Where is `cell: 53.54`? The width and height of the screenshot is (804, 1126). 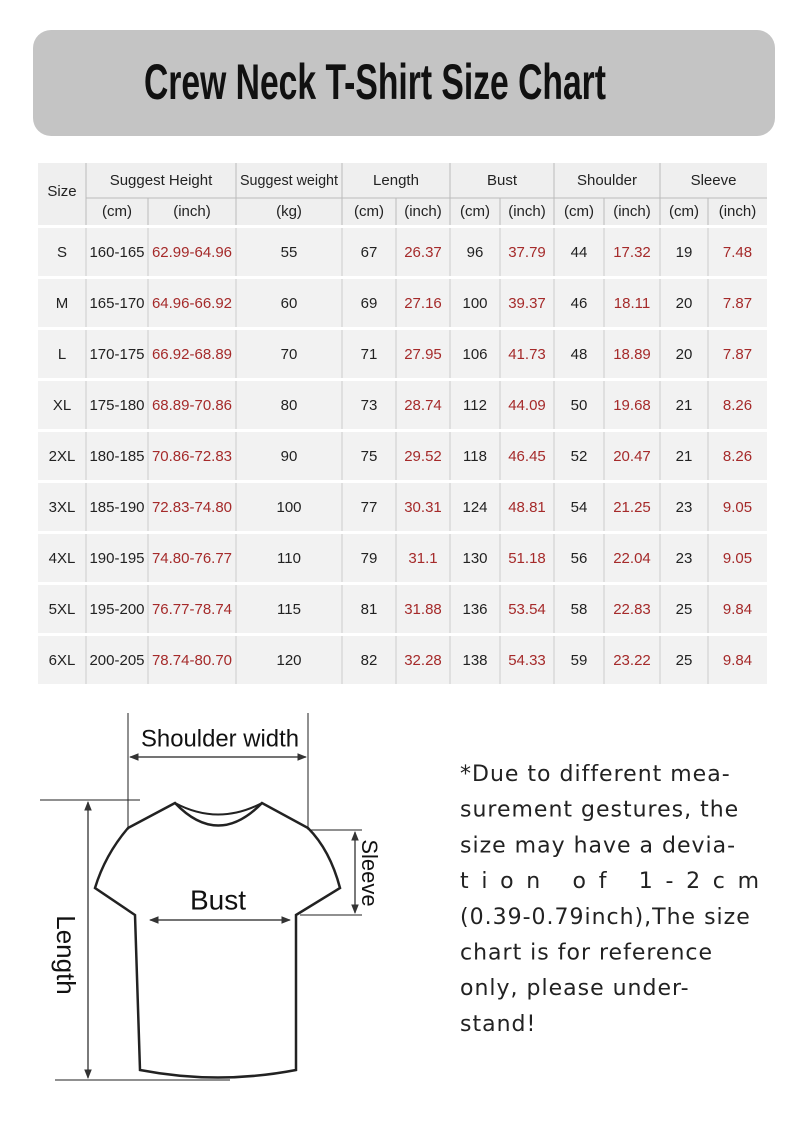 cell: 53.54 is located at coordinates (527, 609).